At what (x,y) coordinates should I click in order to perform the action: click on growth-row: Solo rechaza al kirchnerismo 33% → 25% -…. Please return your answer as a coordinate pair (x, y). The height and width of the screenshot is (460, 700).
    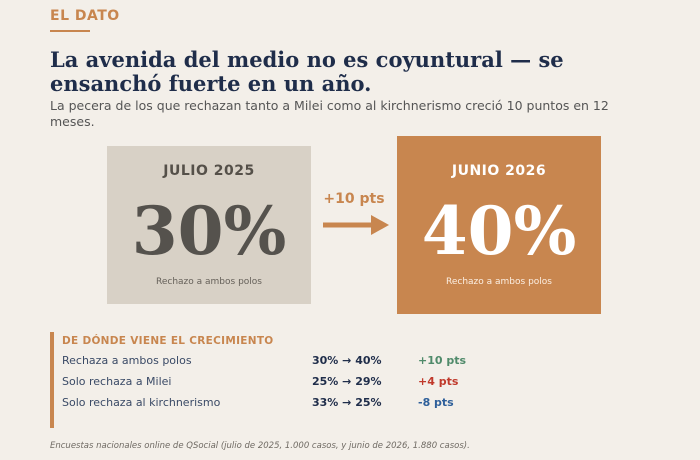
    Looking at the image, I should click on (337, 404).